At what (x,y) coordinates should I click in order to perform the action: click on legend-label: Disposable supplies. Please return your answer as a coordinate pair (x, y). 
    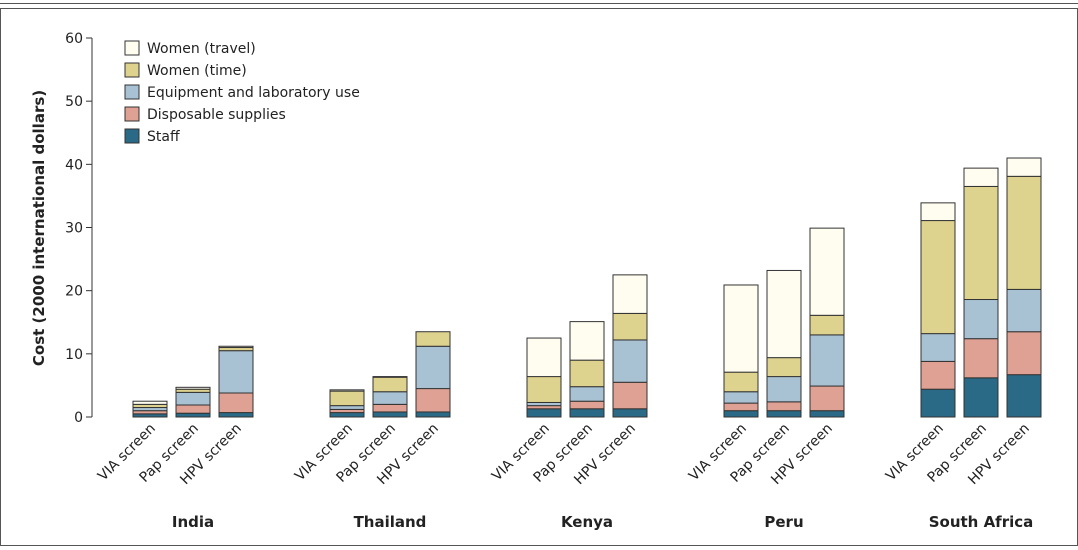
    Looking at the image, I should click on (216, 115).